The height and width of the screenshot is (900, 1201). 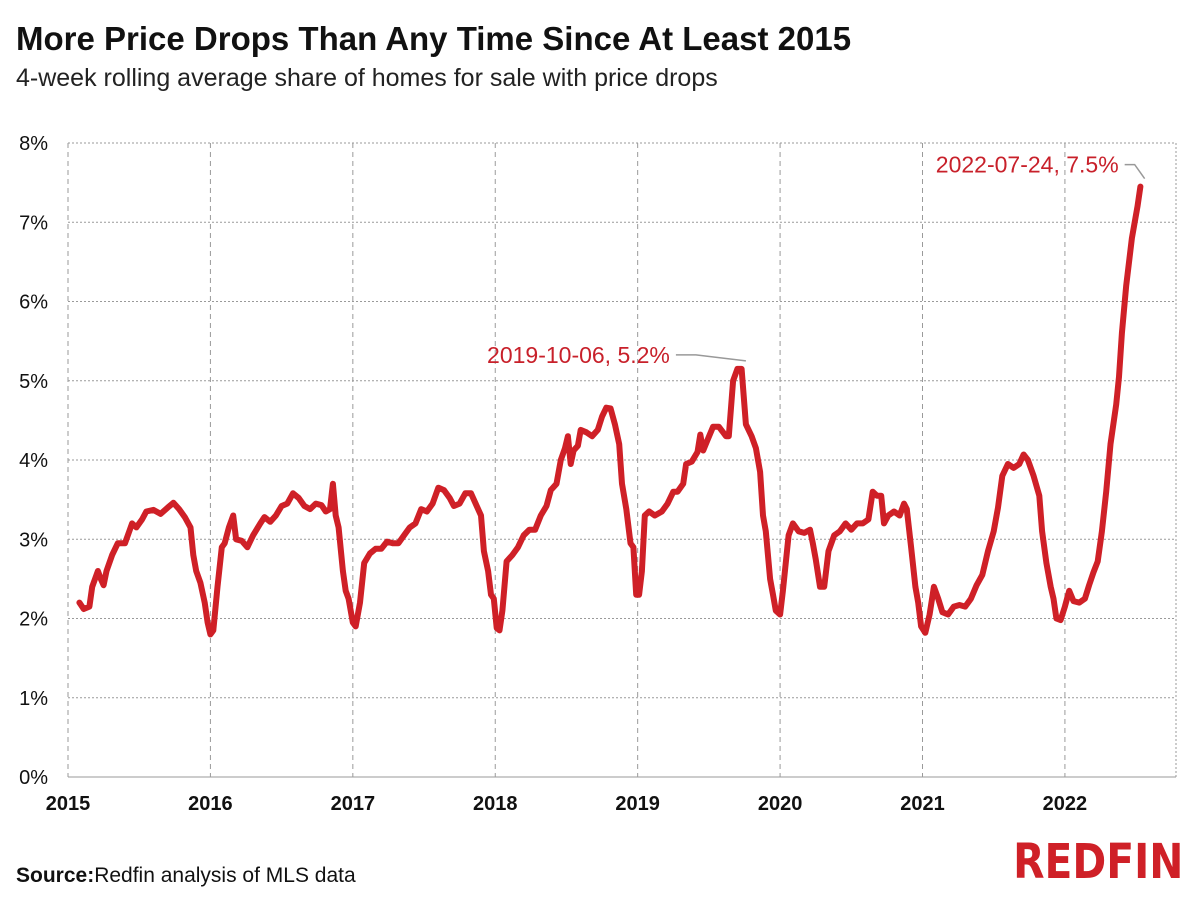 What do you see at coordinates (780, 804) in the screenshot?
I see `x-tick-label: 2020` at bounding box center [780, 804].